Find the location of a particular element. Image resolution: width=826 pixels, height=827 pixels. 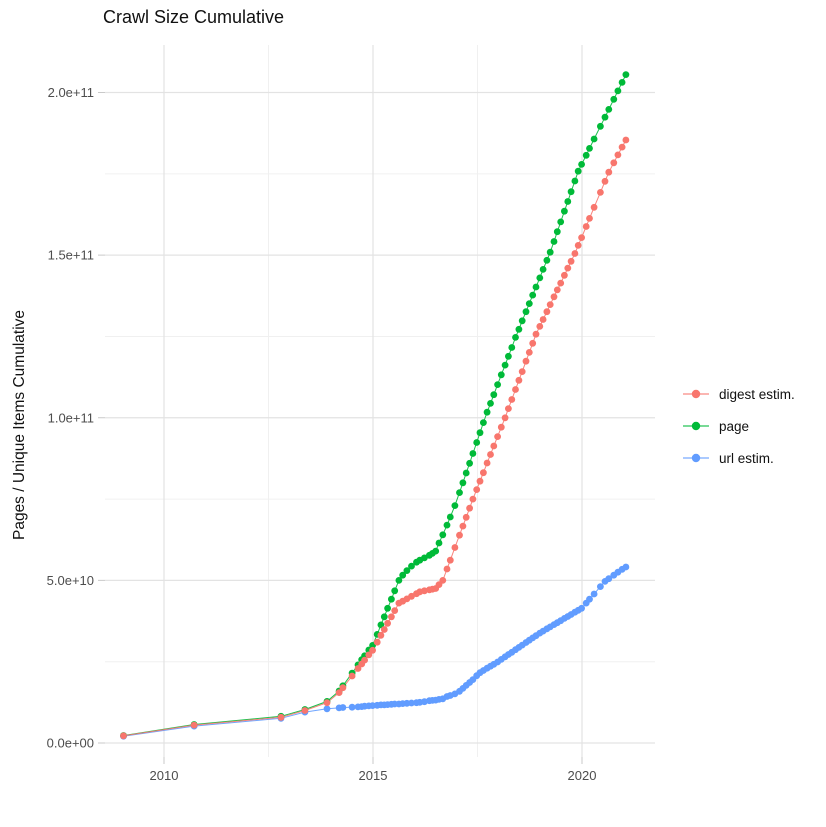

legend-label: digest estim. is located at coordinates (757, 394).